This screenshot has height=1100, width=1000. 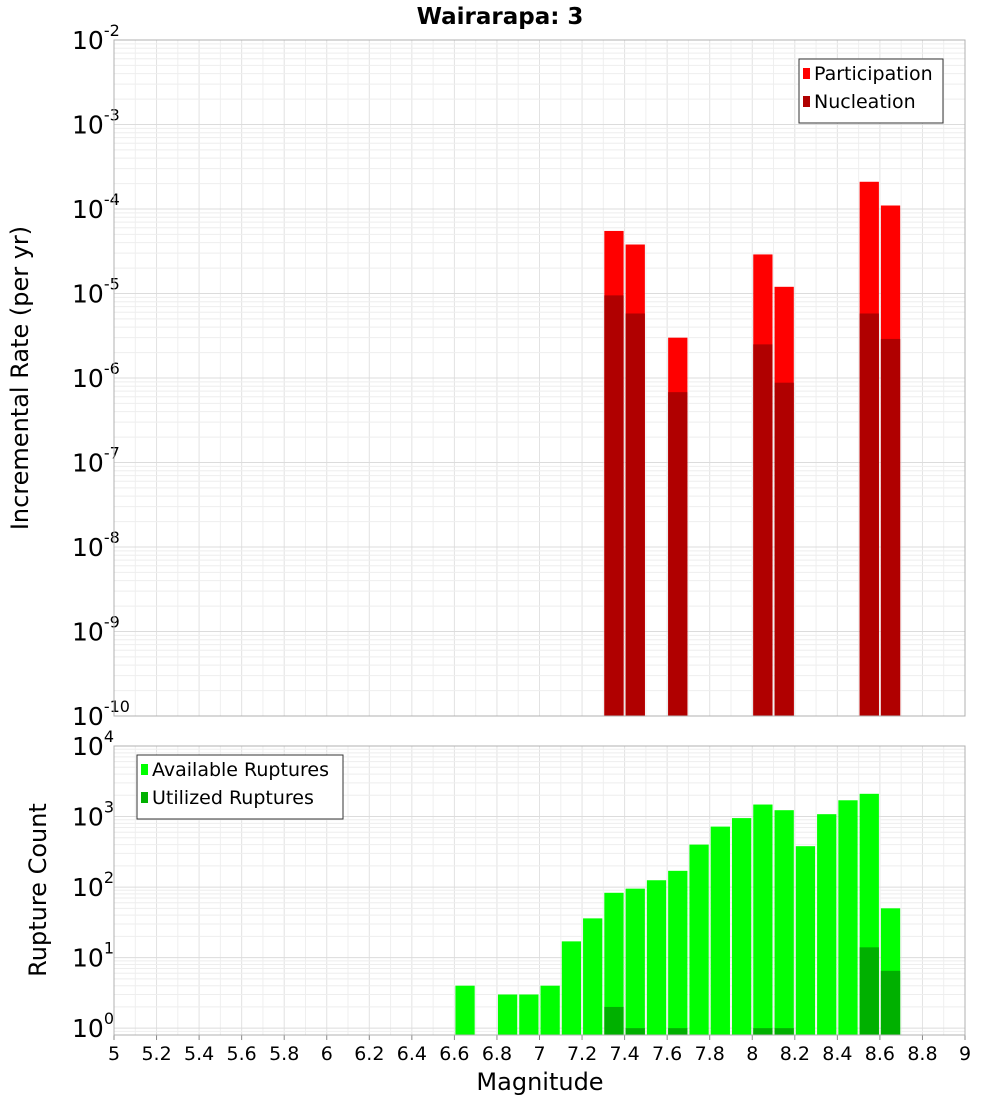 I want to click on top-y-tick-exponent: -3, so click(x=112, y=115).